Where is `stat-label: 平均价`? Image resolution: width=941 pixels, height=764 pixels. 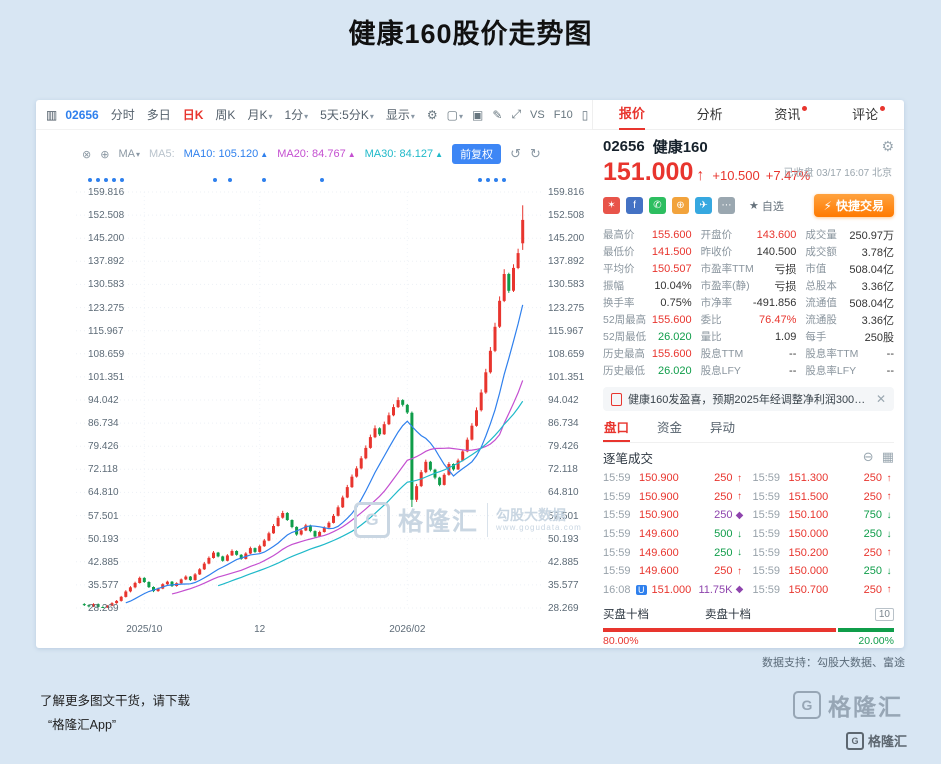 stat-label: 平均价 is located at coordinates (619, 269).